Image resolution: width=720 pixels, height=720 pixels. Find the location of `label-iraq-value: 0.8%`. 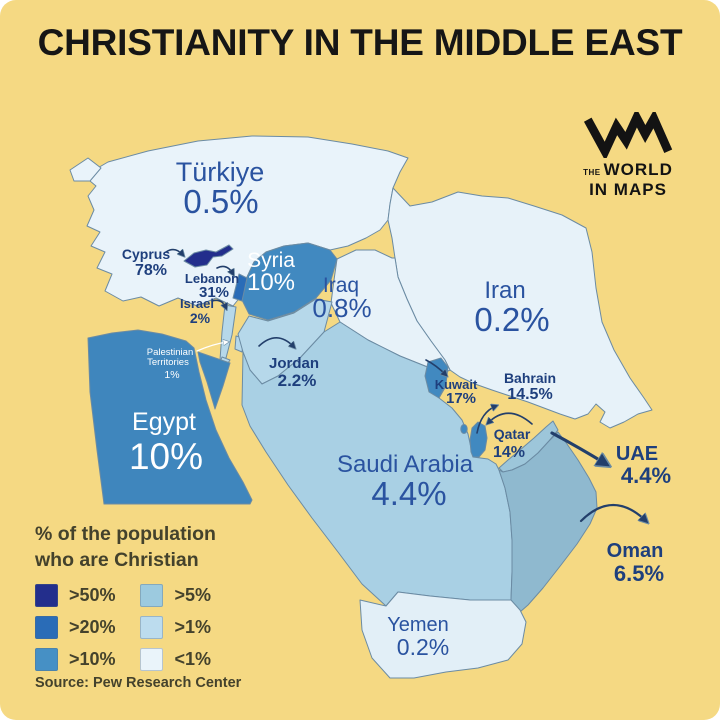

label-iraq-value: 0.8% is located at coordinates (341, 308).